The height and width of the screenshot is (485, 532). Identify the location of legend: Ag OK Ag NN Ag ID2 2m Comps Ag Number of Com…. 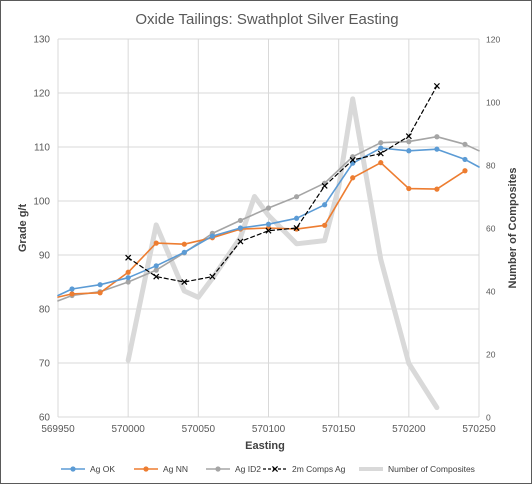
(268, 469).